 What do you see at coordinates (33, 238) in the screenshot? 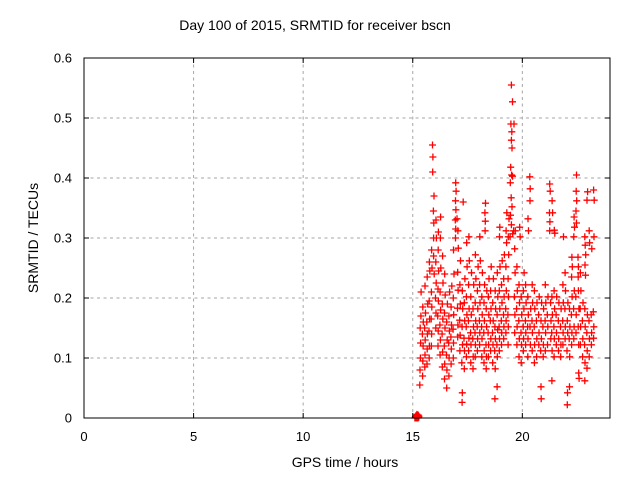
I see `y-axis-label: SRMTID / TECUs` at bounding box center [33, 238].